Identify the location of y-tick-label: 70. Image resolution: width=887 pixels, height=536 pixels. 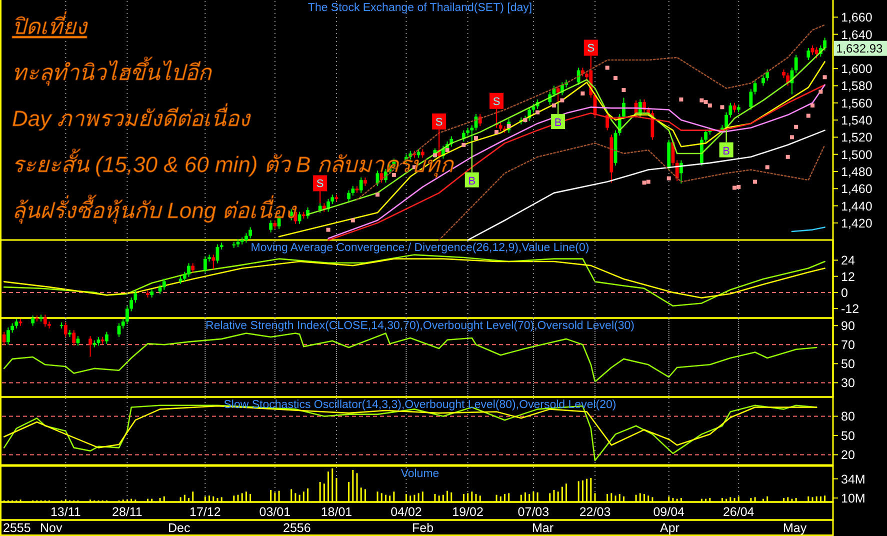
(848, 345).